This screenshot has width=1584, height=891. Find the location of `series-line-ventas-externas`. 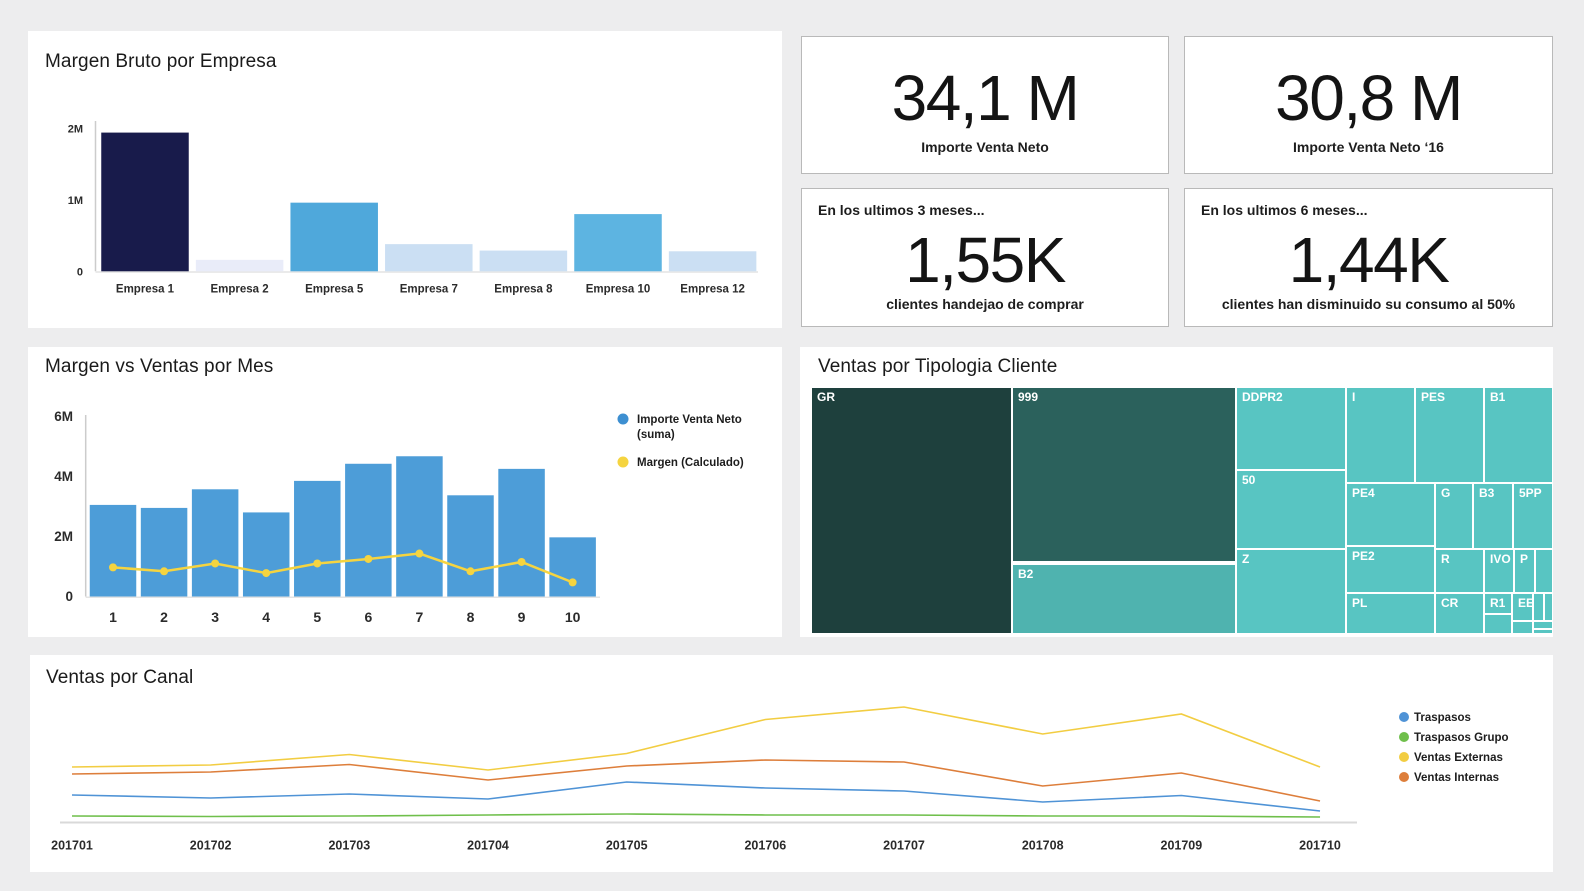

series-line-ventas-externas is located at coordinates (696, 738).